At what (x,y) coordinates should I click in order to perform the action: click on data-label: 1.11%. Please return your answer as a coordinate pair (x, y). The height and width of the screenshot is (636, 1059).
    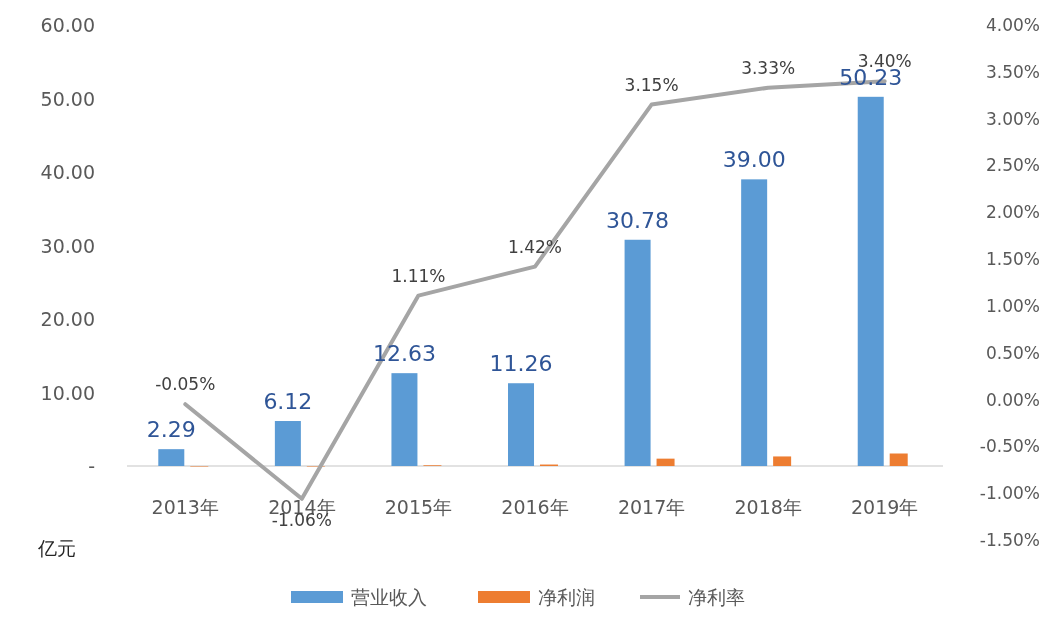
    Looking at the image, I should click on (418, 275).